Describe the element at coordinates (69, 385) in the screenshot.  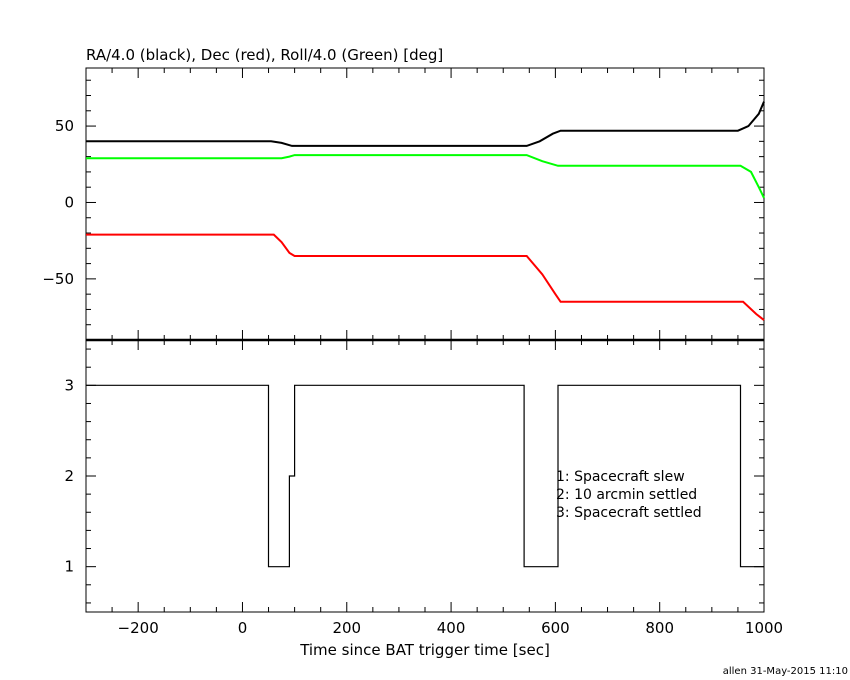
I see `bottom-y-tick-label: 3` at that location.